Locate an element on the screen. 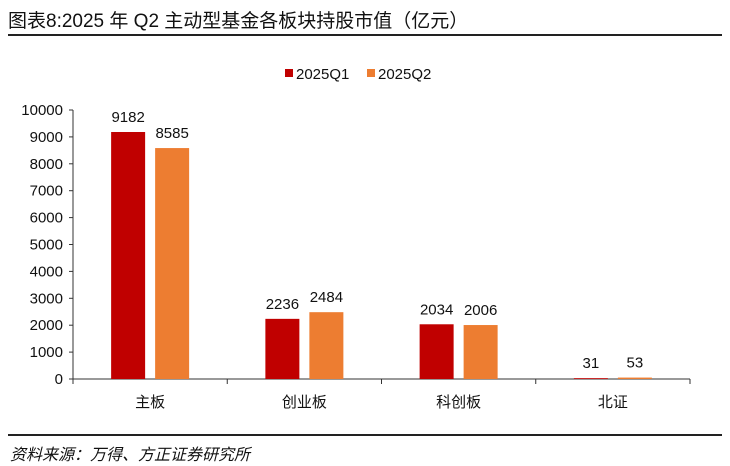  data-label: 2484 is located at coordinates (326, 297).